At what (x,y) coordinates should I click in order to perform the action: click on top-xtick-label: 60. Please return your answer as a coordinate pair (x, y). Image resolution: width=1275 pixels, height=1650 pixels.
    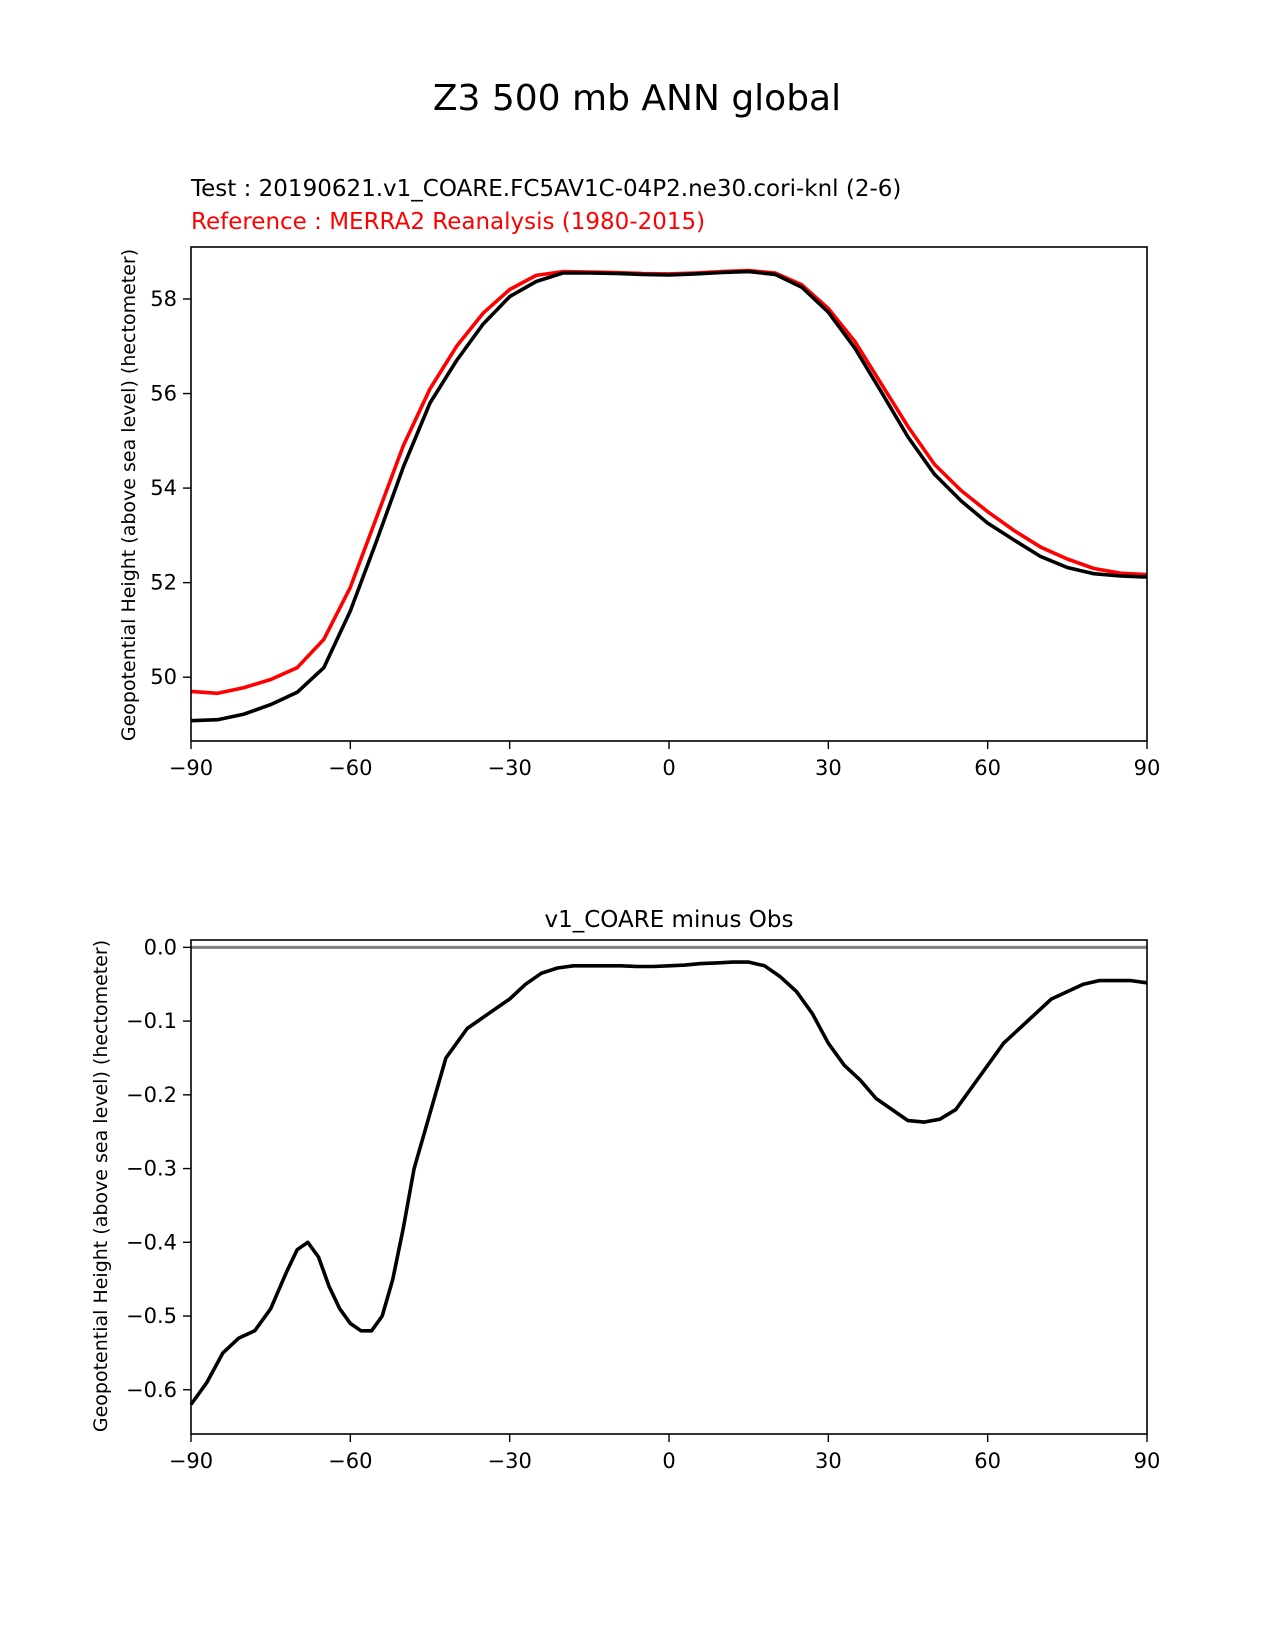
    Looking at the image, I should click on (987, 768).